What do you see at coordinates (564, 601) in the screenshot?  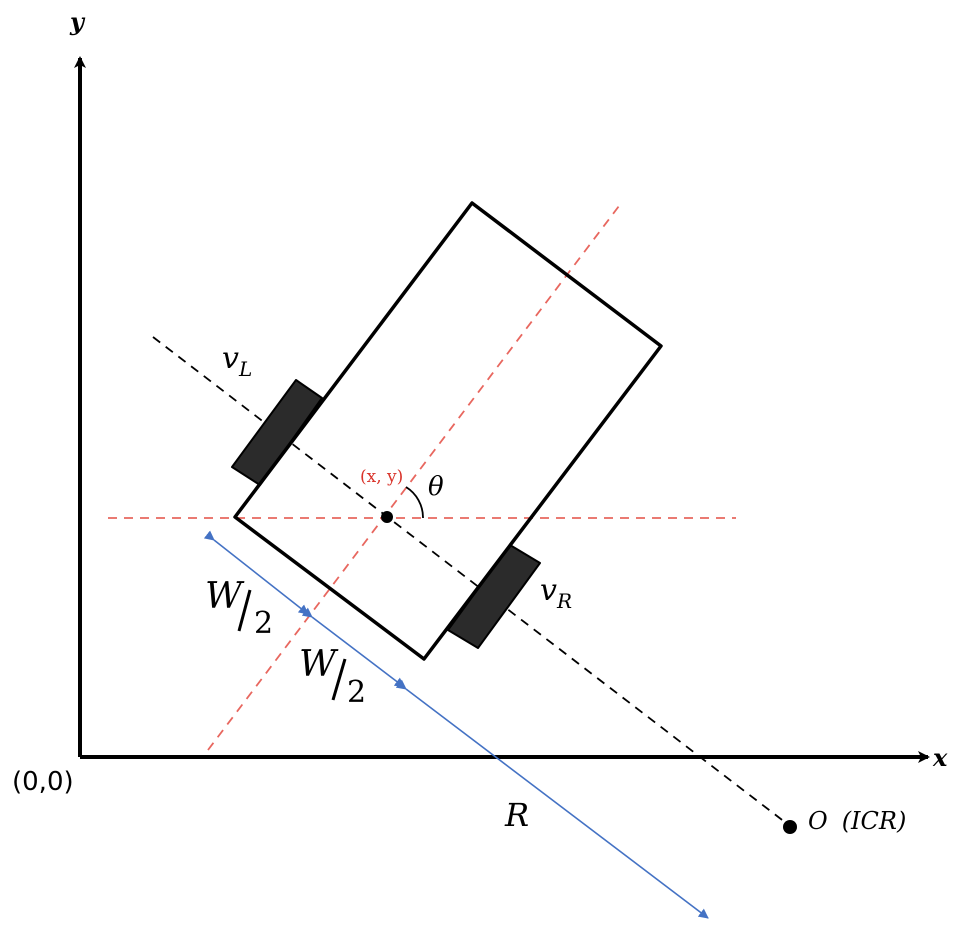 I see `right-wheel-velocity-subscript: R` at bounding box center [564, 601].